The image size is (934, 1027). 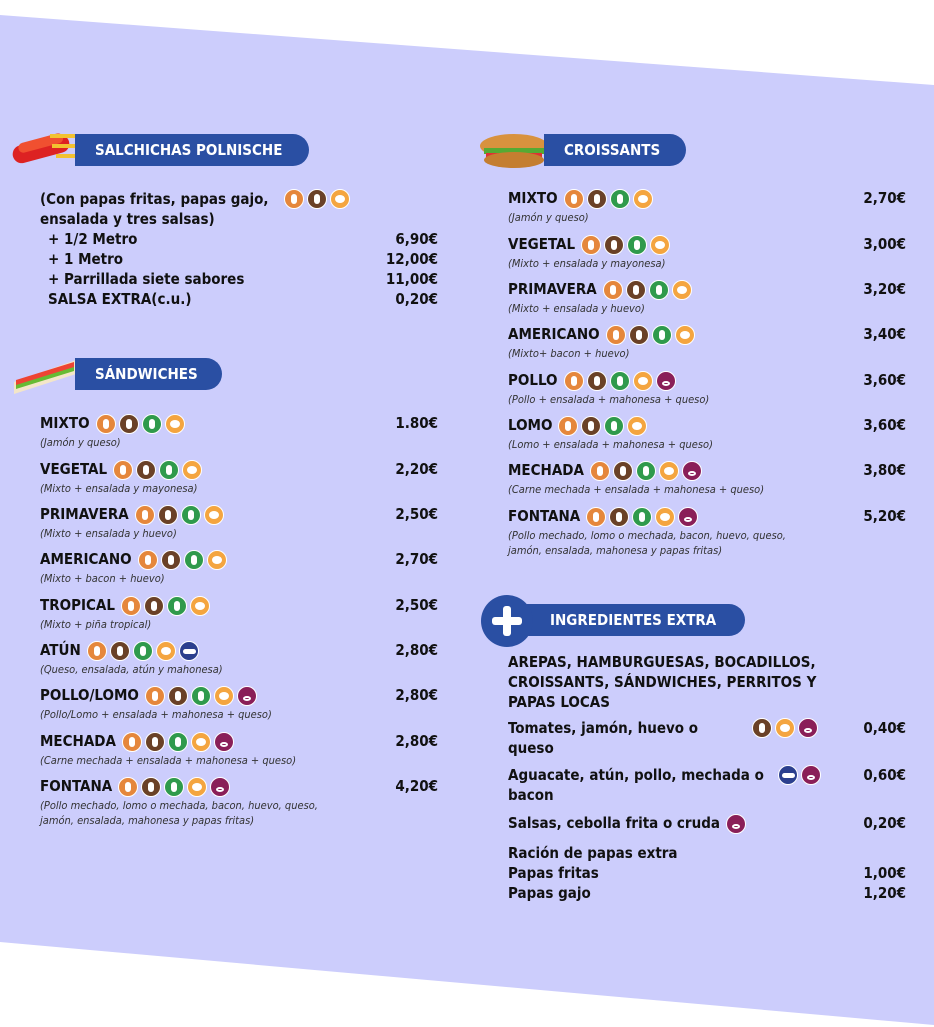 I want to click on item-price: 3,40€, so click(x=884, y=334).